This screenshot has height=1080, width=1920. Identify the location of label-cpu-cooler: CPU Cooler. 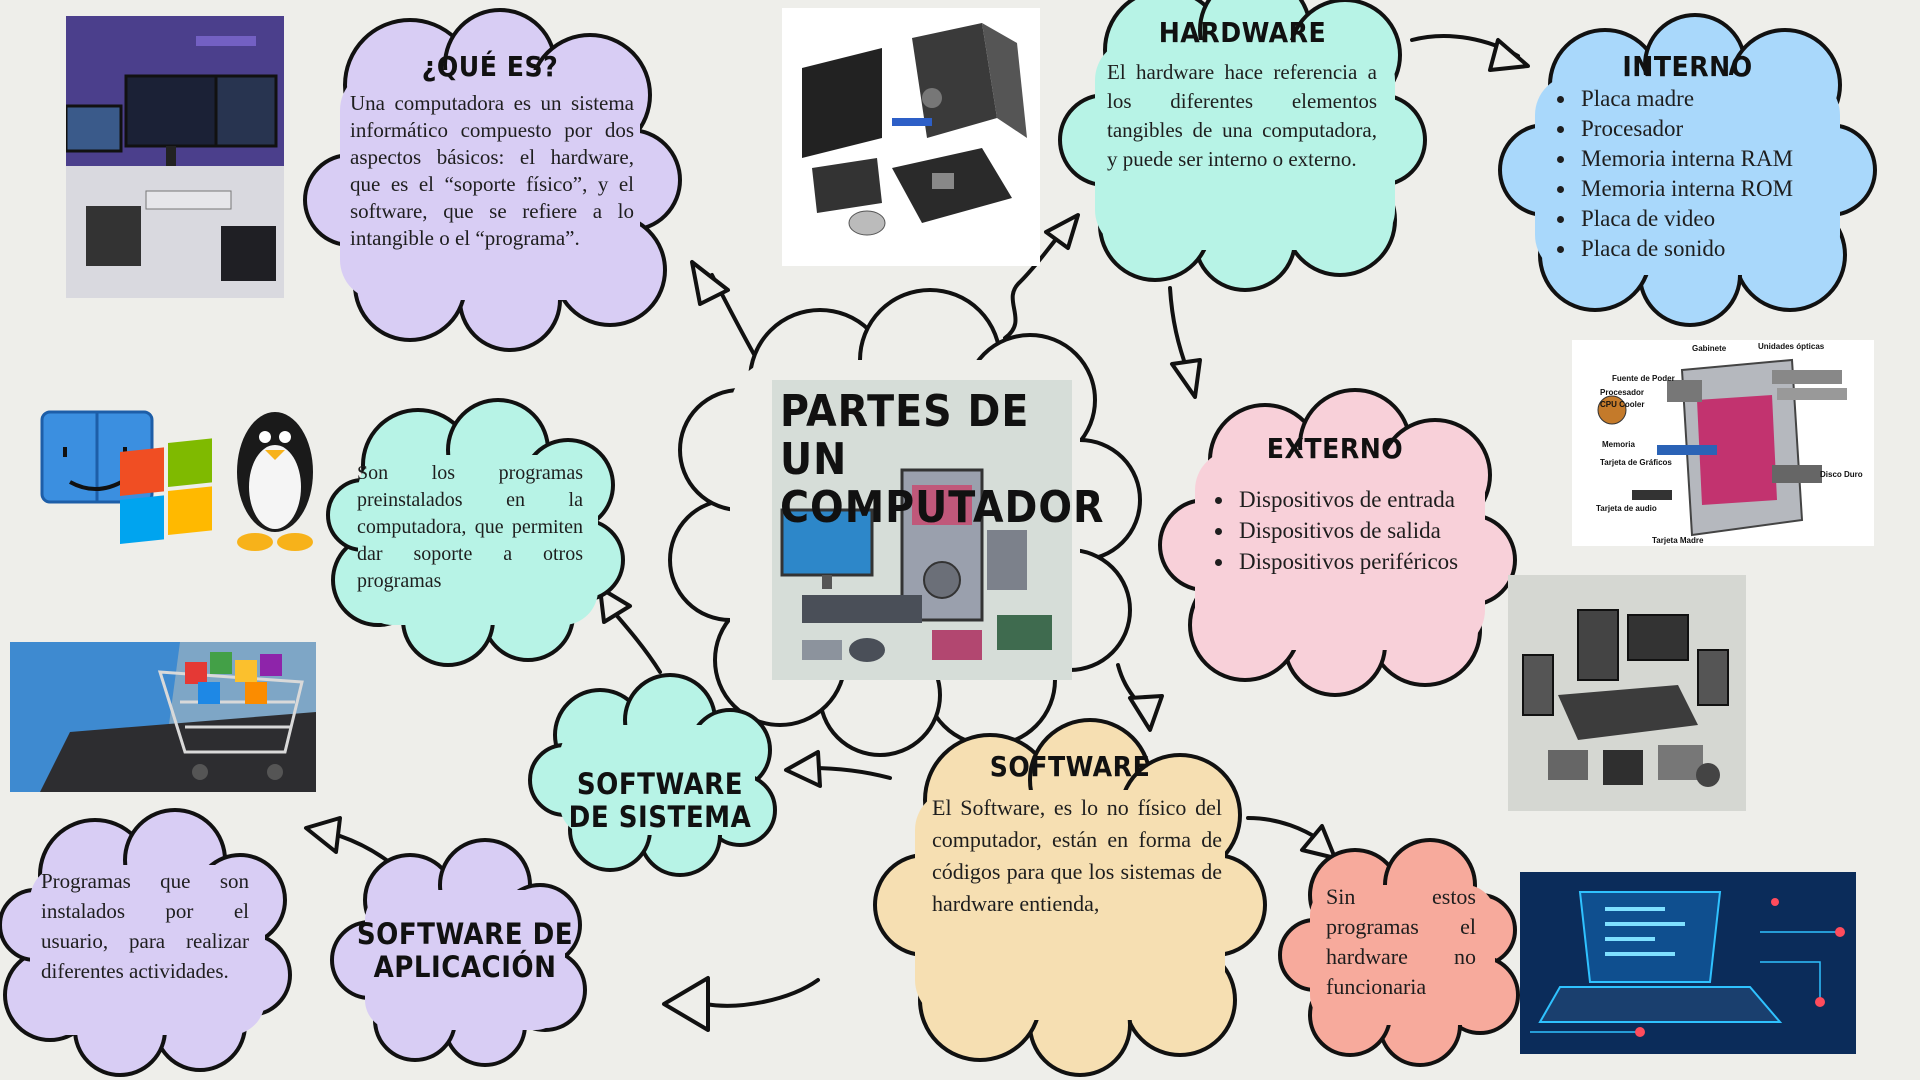
(1622, 404).